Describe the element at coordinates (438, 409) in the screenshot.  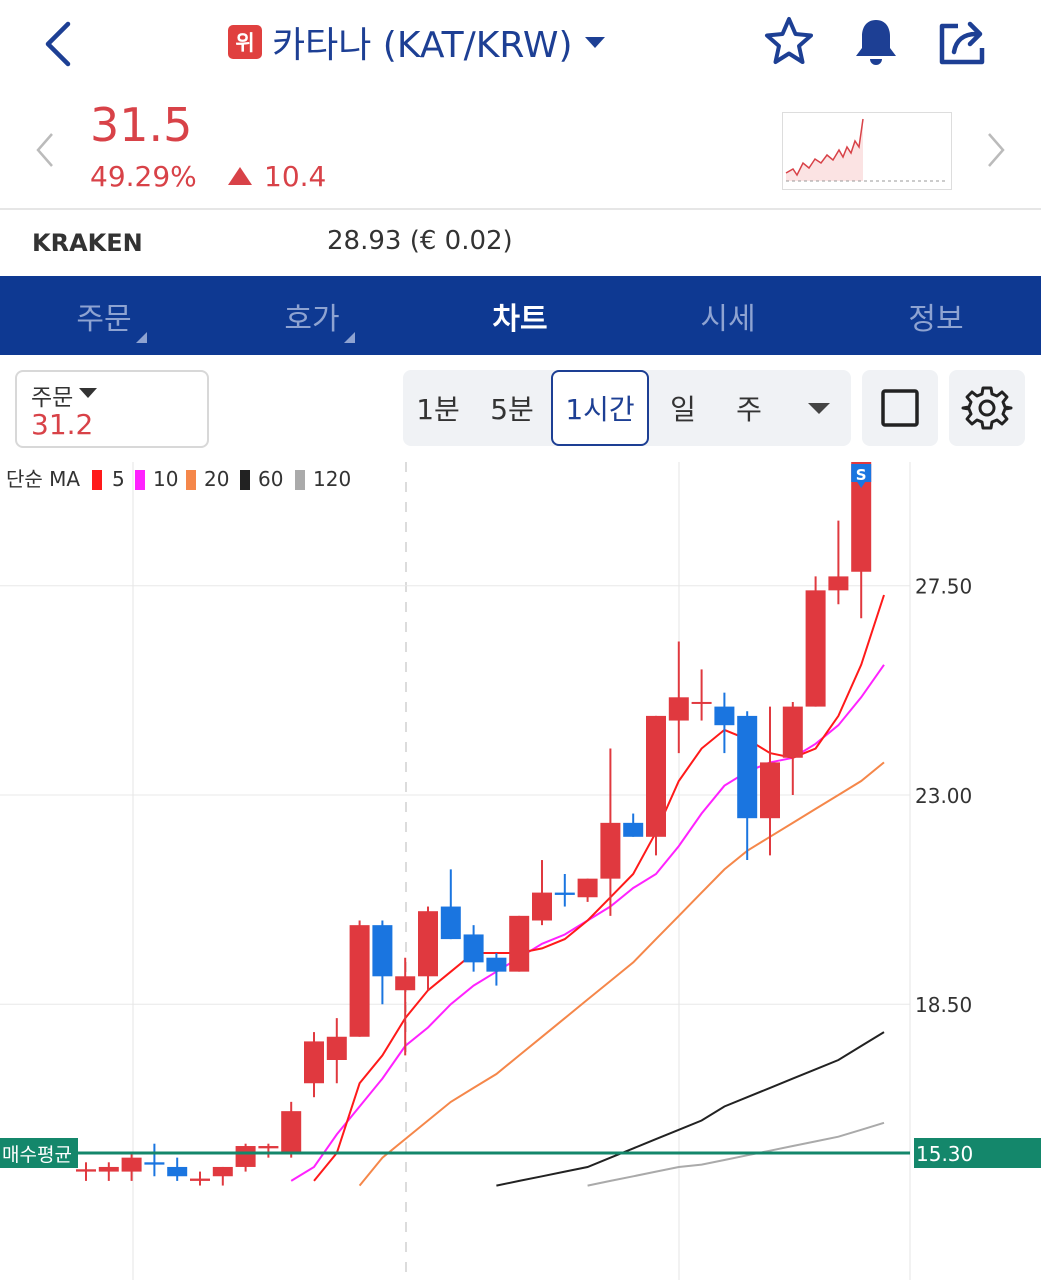
I see `timeframe-1m: 1분` at that location.